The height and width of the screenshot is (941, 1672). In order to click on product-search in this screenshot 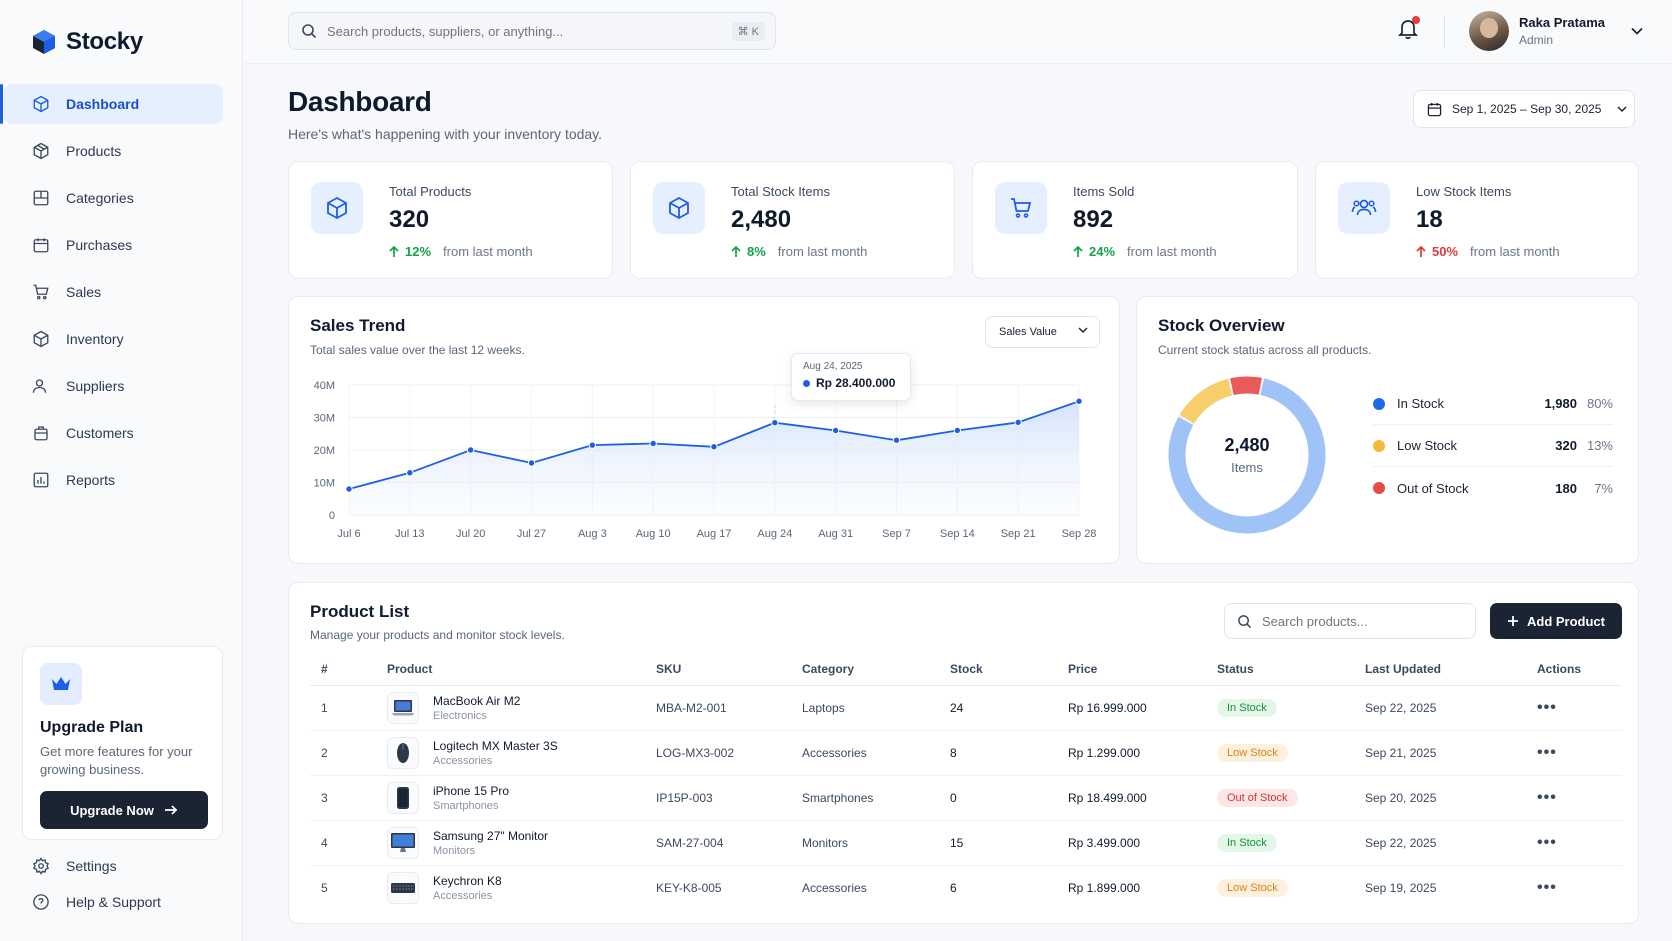, I will do `click(1350, 621)`.